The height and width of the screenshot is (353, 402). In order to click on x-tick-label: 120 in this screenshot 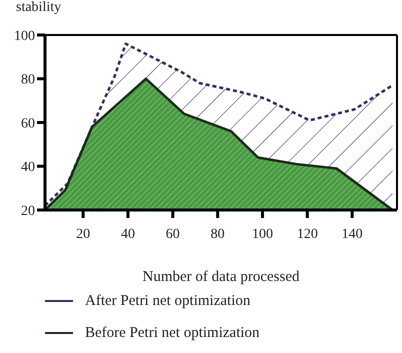, I will do `click(307, 234)`.